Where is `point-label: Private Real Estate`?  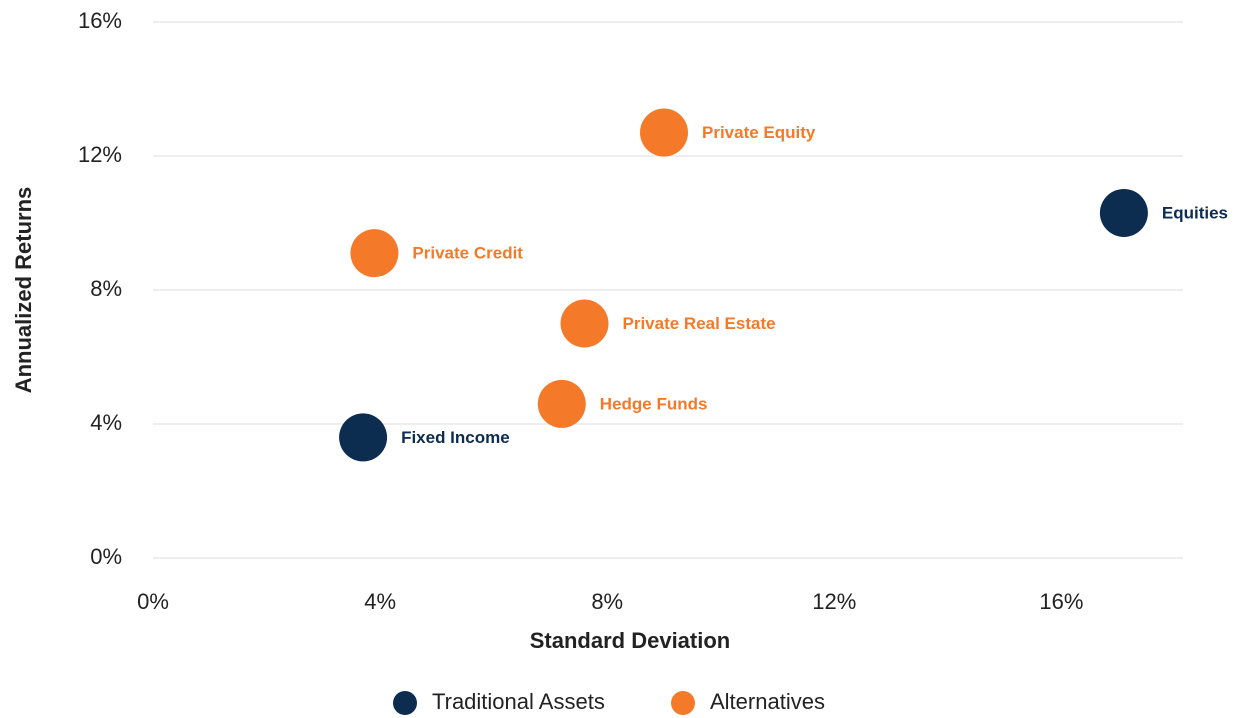
point-label: Private Real Estate is located at coordinates (699, 323).